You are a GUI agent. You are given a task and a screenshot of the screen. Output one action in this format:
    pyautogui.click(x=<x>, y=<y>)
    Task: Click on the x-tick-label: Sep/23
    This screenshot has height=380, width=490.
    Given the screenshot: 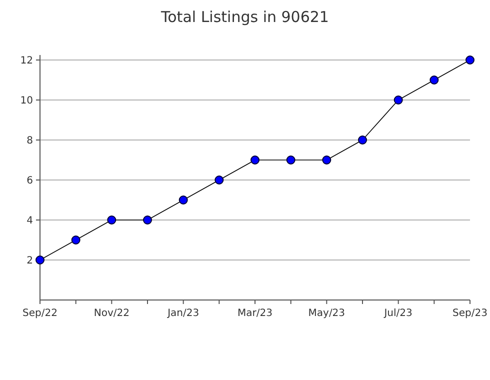 What is the action you would take?
    pyautogui.click(x=470, y=313)
    